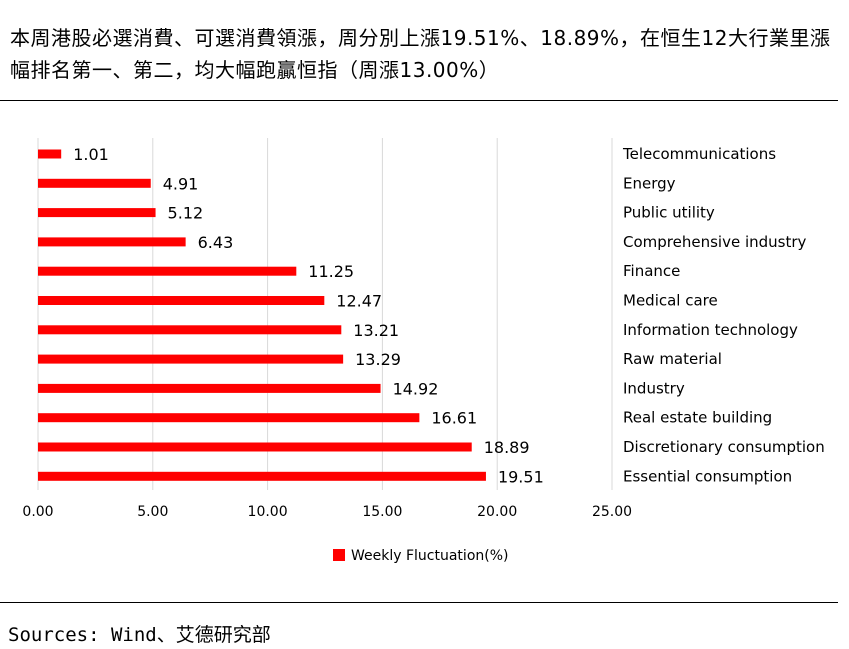 The height and width of the screenshot is (649, 849). Describe the element at coordinates (339, 555) in the screenshot. I see `legend-swatch` at that location.